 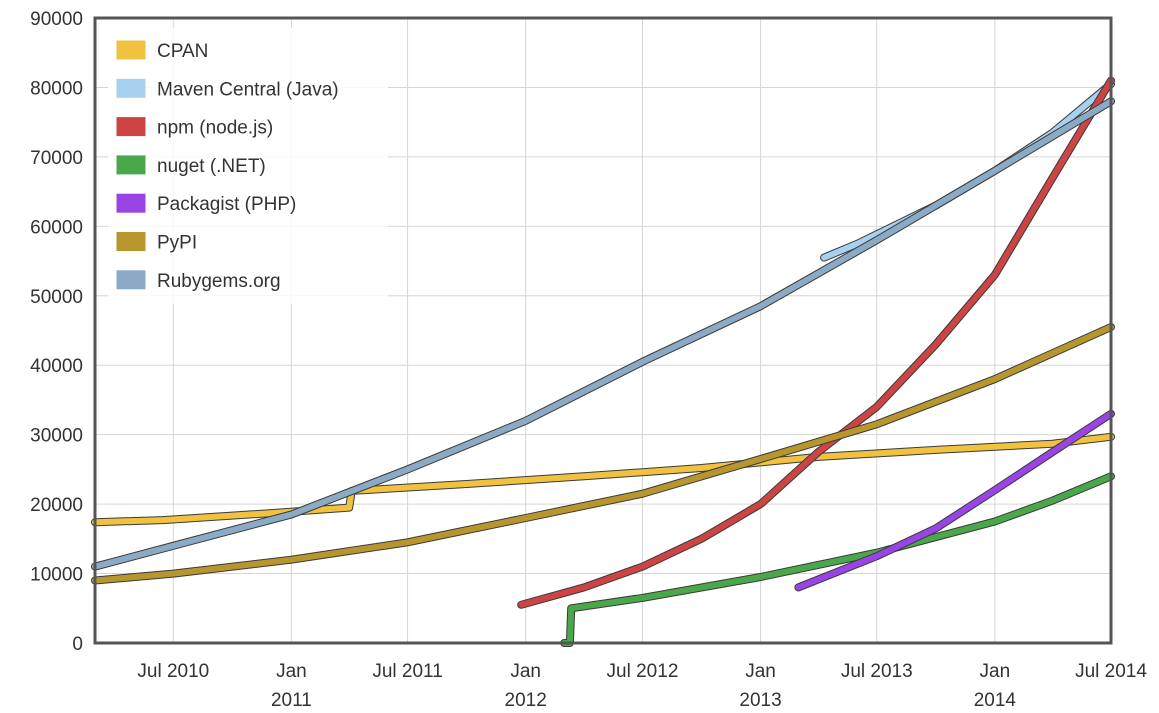 What do you see at coordinates (1111, 671) in the screenshot?
I see `x-tick-label: Jul 2014` at bounding box center [1111, 671].